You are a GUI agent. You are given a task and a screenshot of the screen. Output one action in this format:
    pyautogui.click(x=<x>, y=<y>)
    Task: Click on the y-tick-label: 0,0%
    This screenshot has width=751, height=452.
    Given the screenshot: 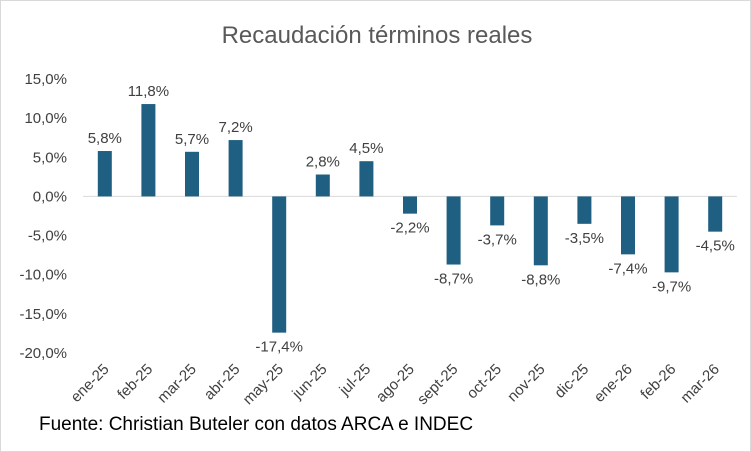 What is the action you would take?
    pyautogui.click(x=50, y=196)
    